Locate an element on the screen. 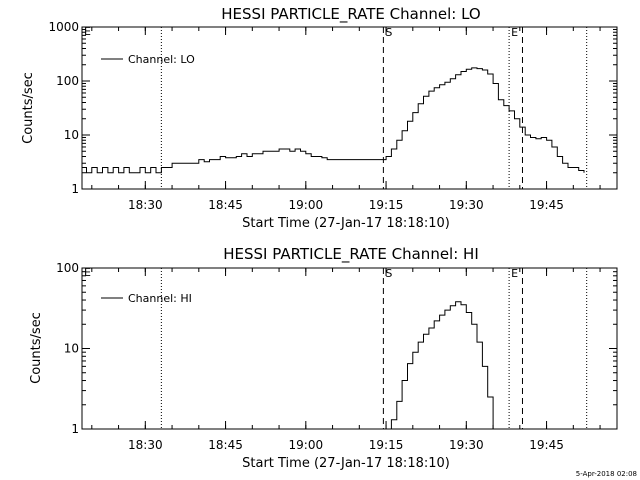 The width and height of the screenshot is (640, 480). y-tick-label: 1000 is located at coordinates (63, 27).